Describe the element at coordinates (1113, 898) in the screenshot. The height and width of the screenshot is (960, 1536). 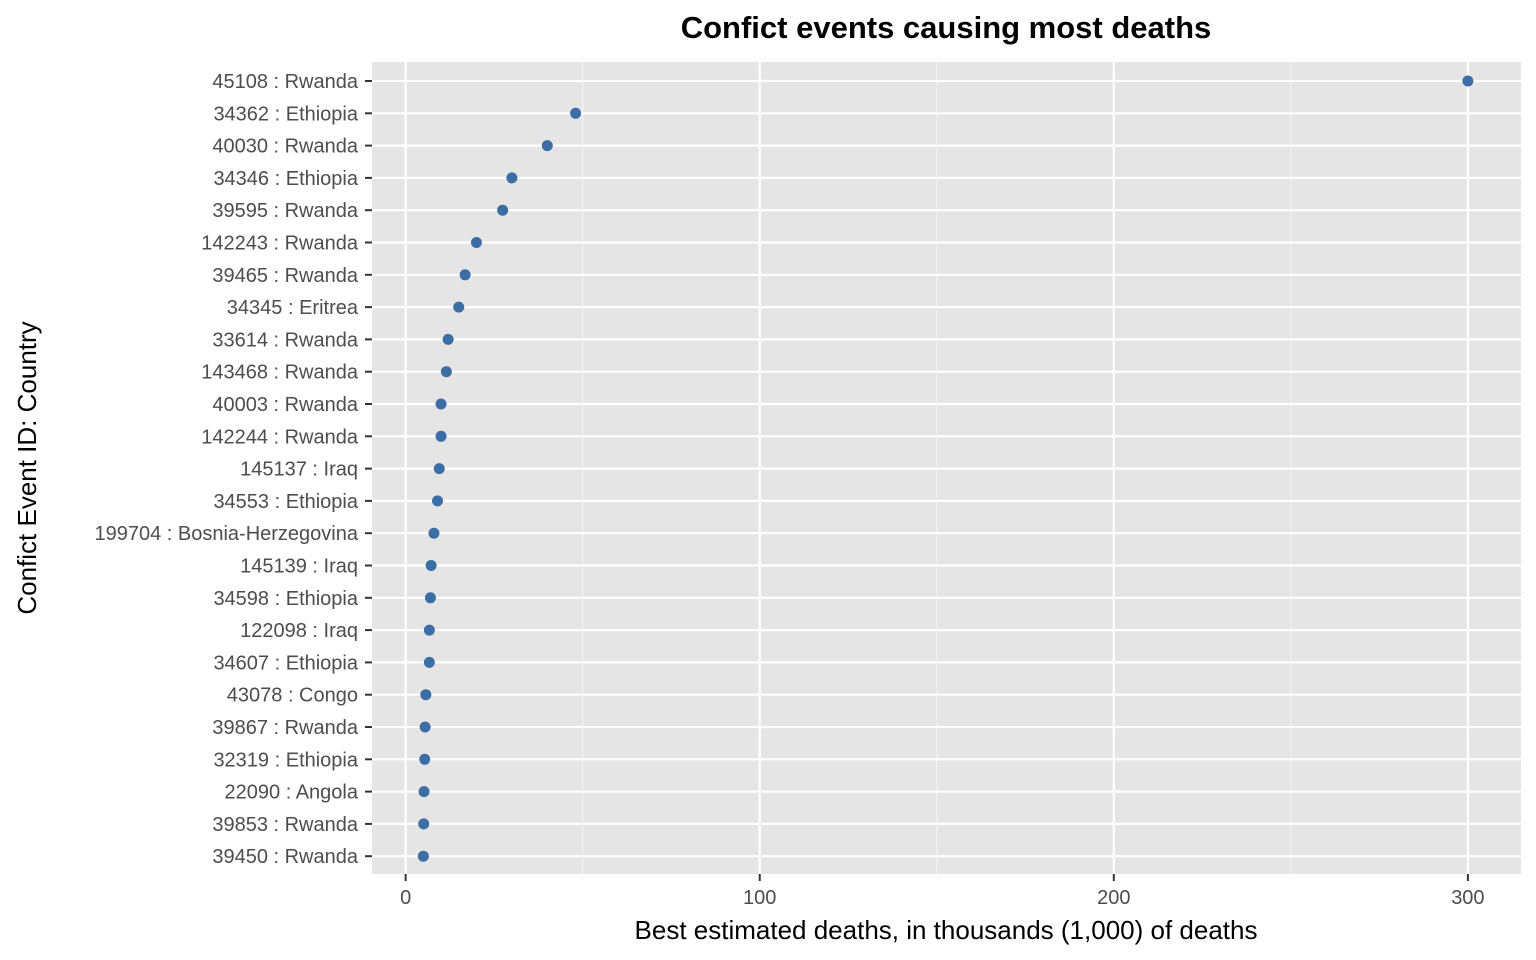
I see `x-tick-label: 200` at that location.